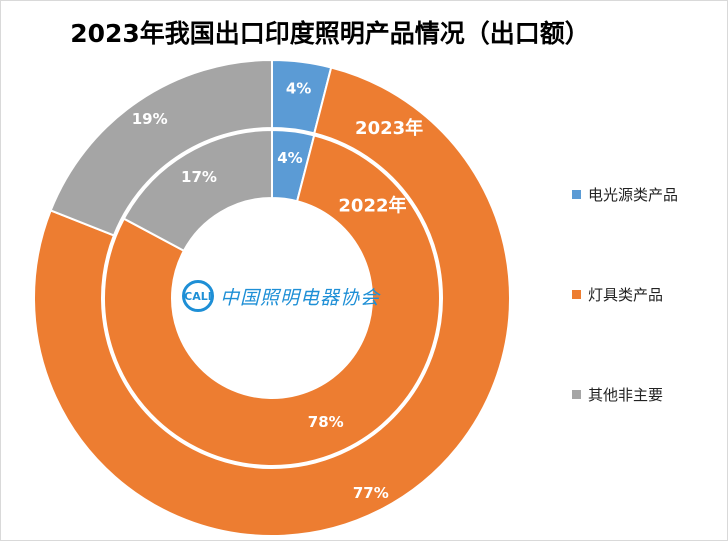 This screenshot has width=728, height=541. Describe the element at coordinates (626, 394) in the screenshot. I see `legend-label-2: 其他非主要` at that location.